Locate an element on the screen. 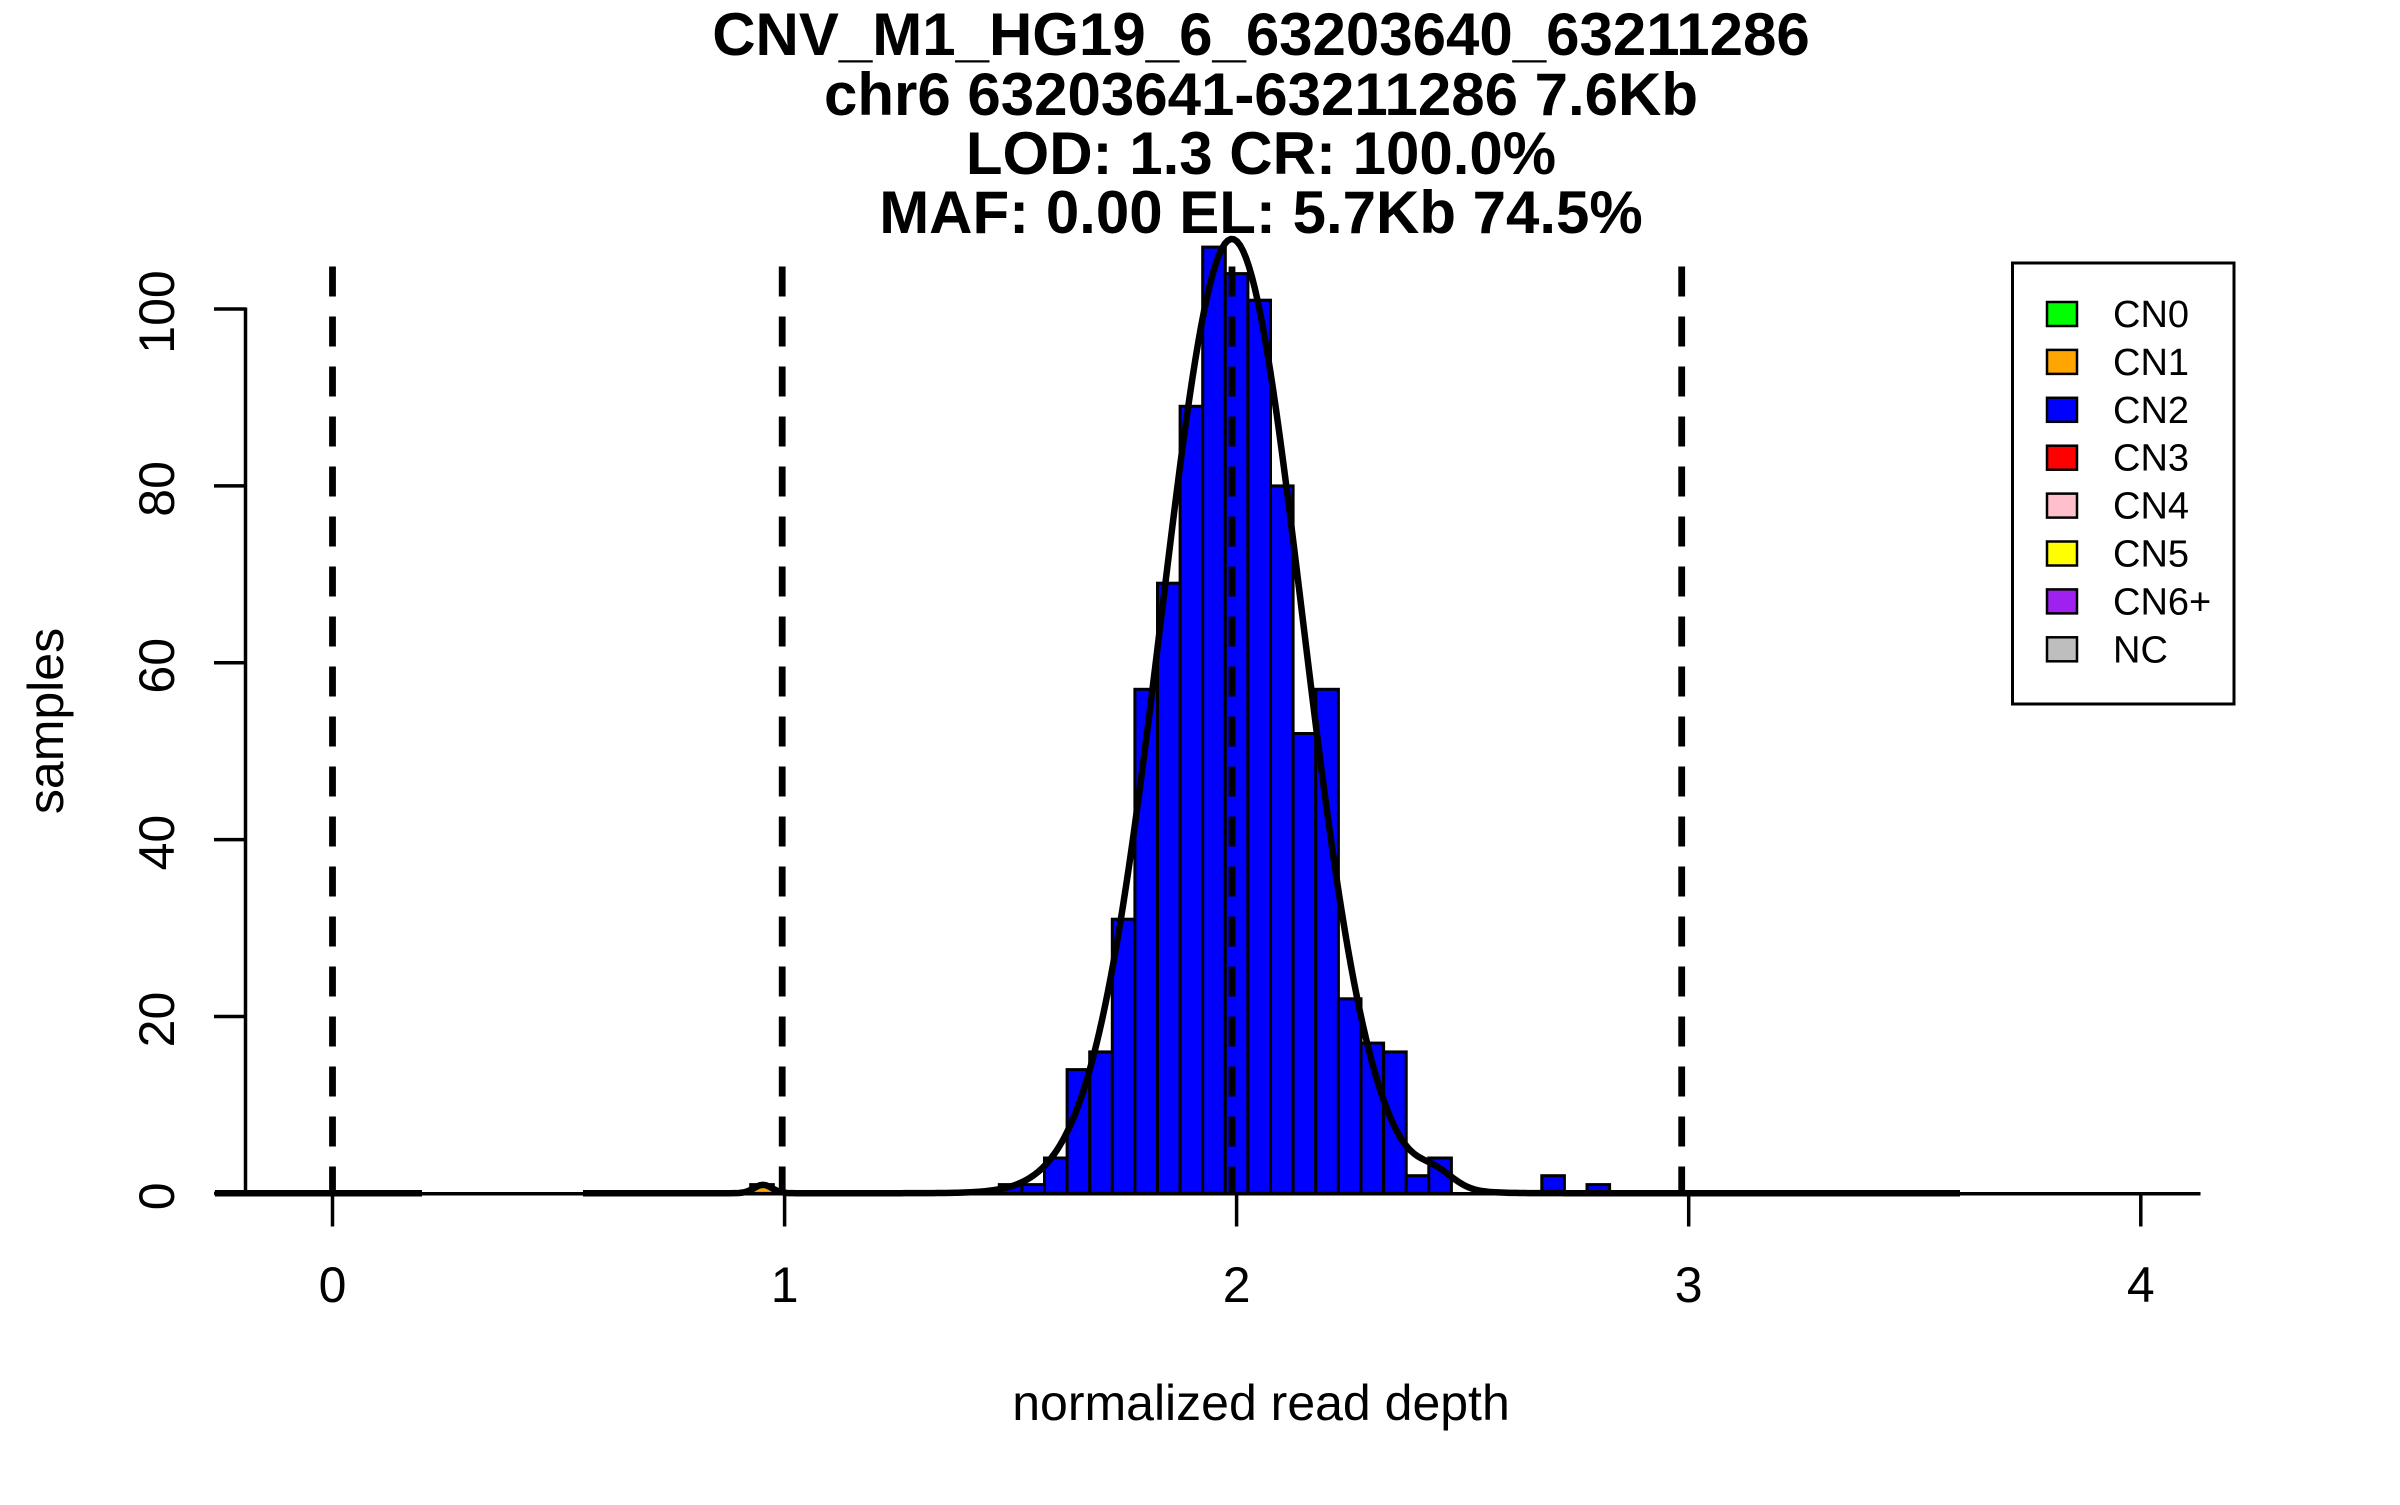  svg-text: 40 is located at coordinates (157, 843).